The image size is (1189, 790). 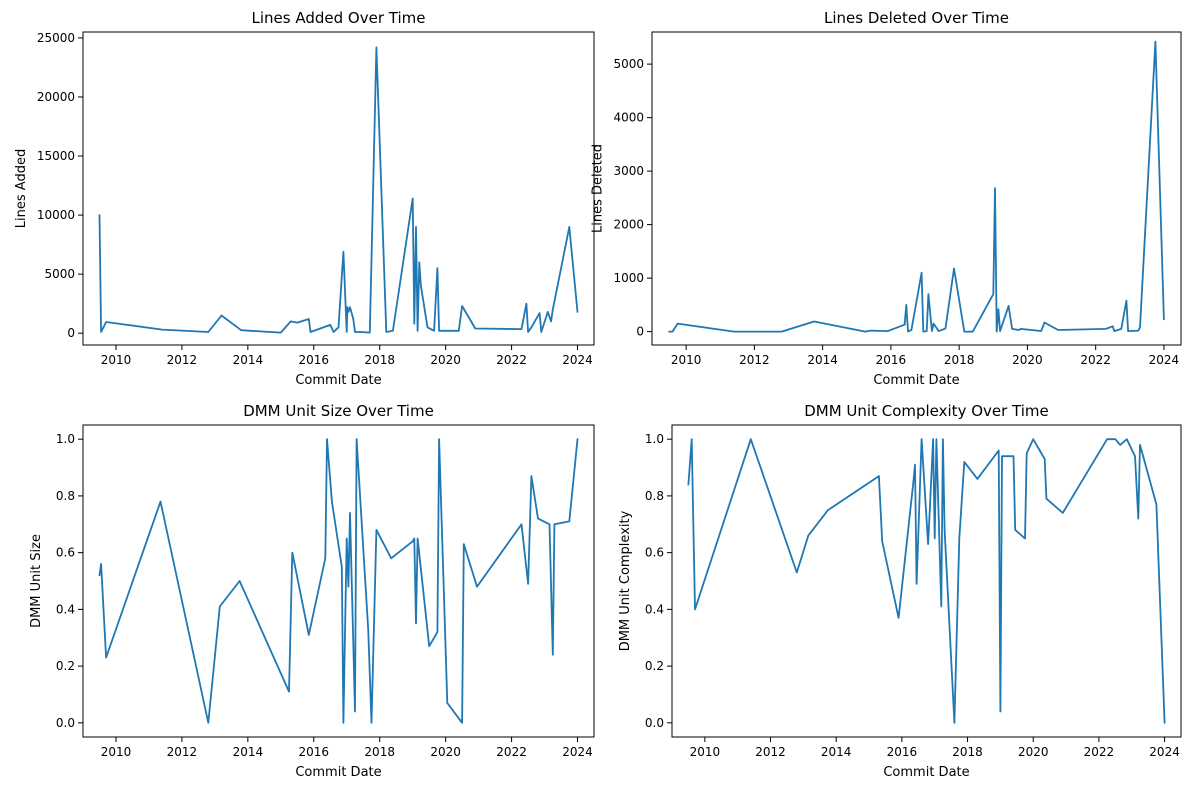 I want to click on y-tick-label: 25000, so click(x=56, y=38).